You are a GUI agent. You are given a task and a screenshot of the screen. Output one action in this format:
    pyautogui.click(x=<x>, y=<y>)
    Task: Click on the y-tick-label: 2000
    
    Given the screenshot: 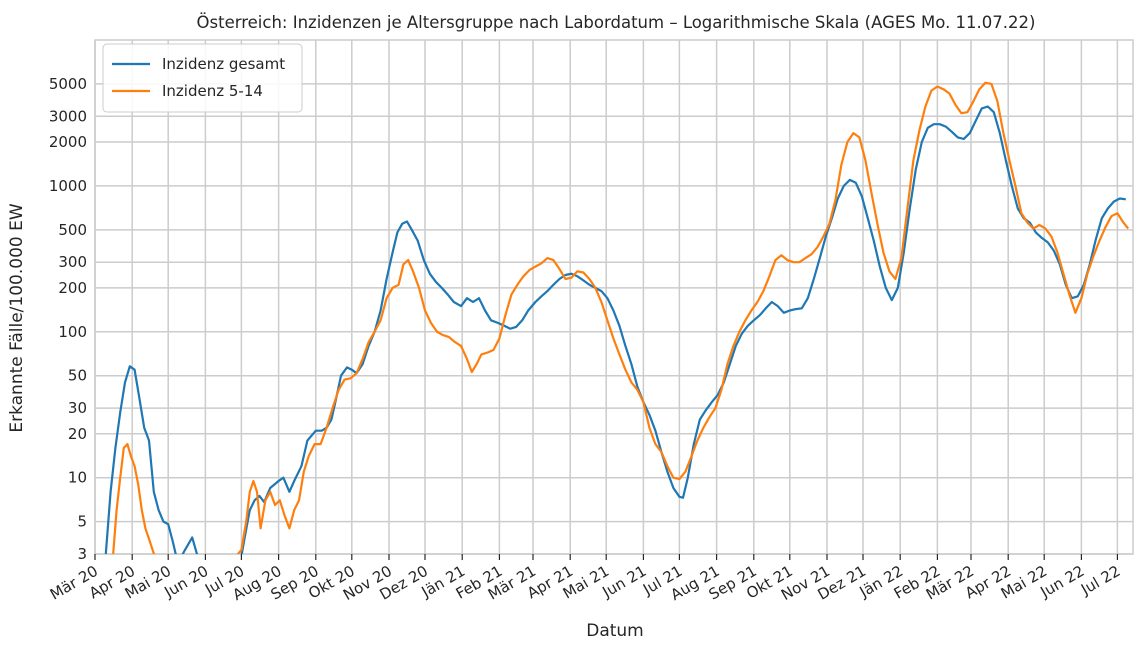 What is the action you would take?
    pyautogui.click(x=68, y=142)
    